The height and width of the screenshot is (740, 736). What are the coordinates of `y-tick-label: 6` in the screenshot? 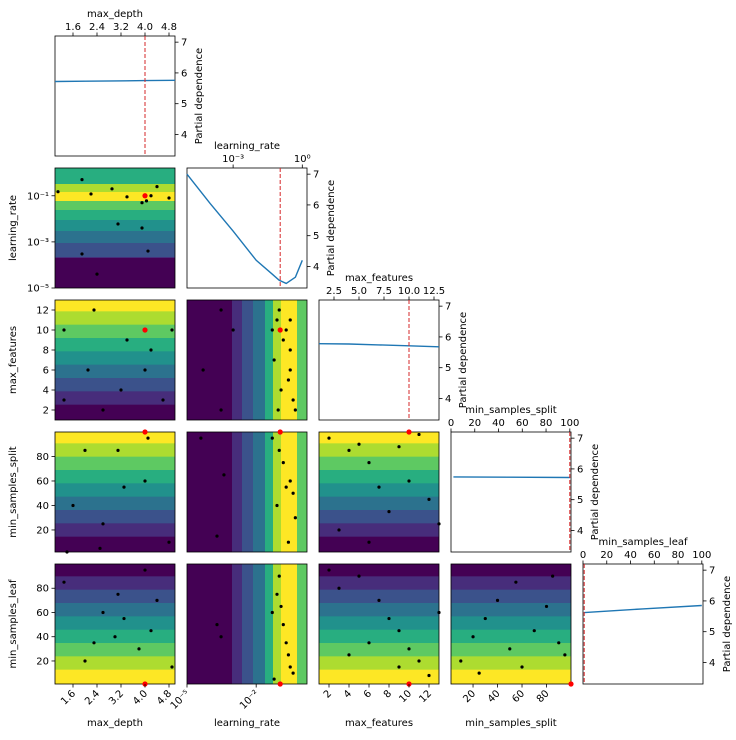 It's located at (448, 337).